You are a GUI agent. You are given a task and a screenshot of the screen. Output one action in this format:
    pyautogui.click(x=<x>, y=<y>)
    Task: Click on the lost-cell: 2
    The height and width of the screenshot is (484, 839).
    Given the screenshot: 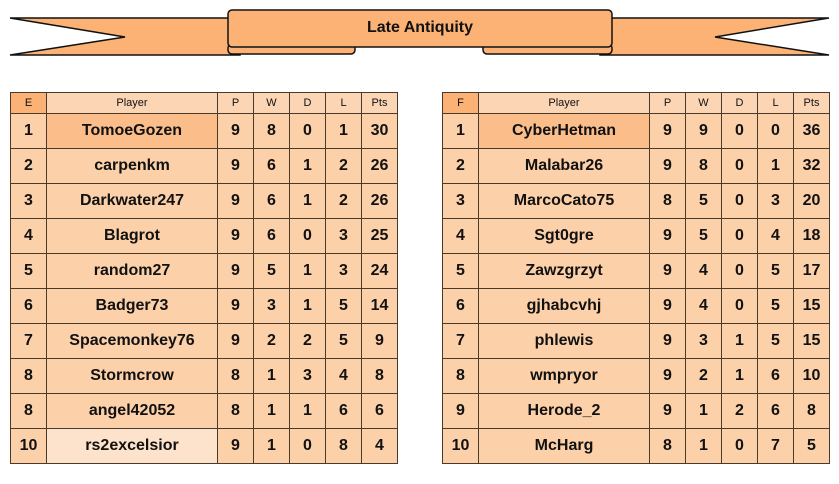 What is the action you would take?
    pyautogui.click(x=343, y=166)
    